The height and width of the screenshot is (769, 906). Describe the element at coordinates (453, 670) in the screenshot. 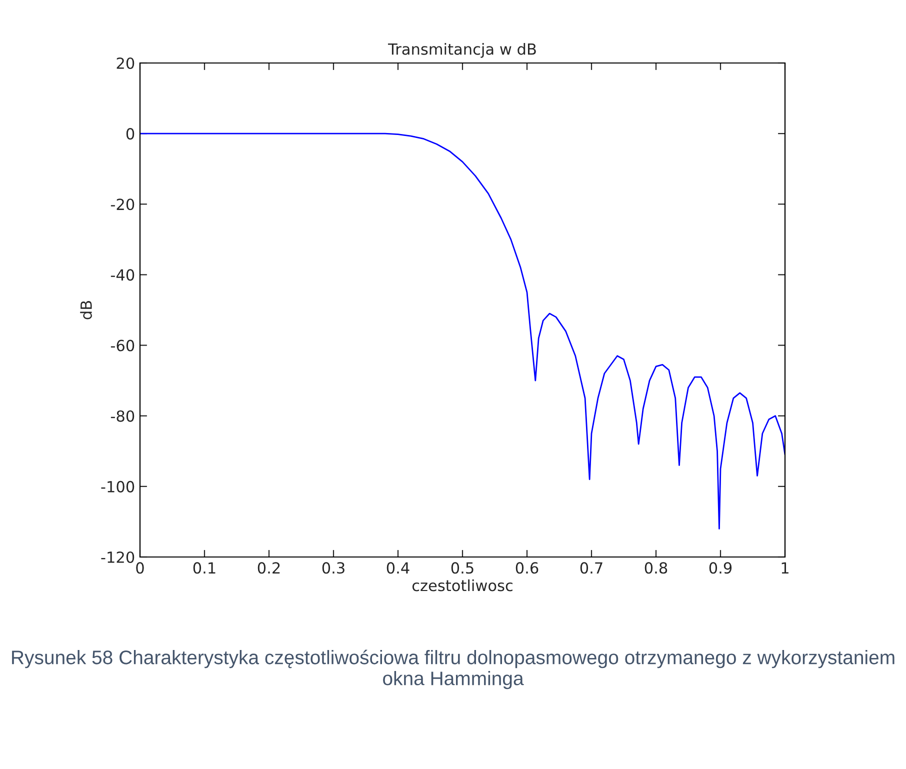

I see `text: Rysunek 58 Charakterystyka częstotliwościowa filtru dolnopasmowego otrzymanego z wykorzystaniem okna Hamminga` at that location.